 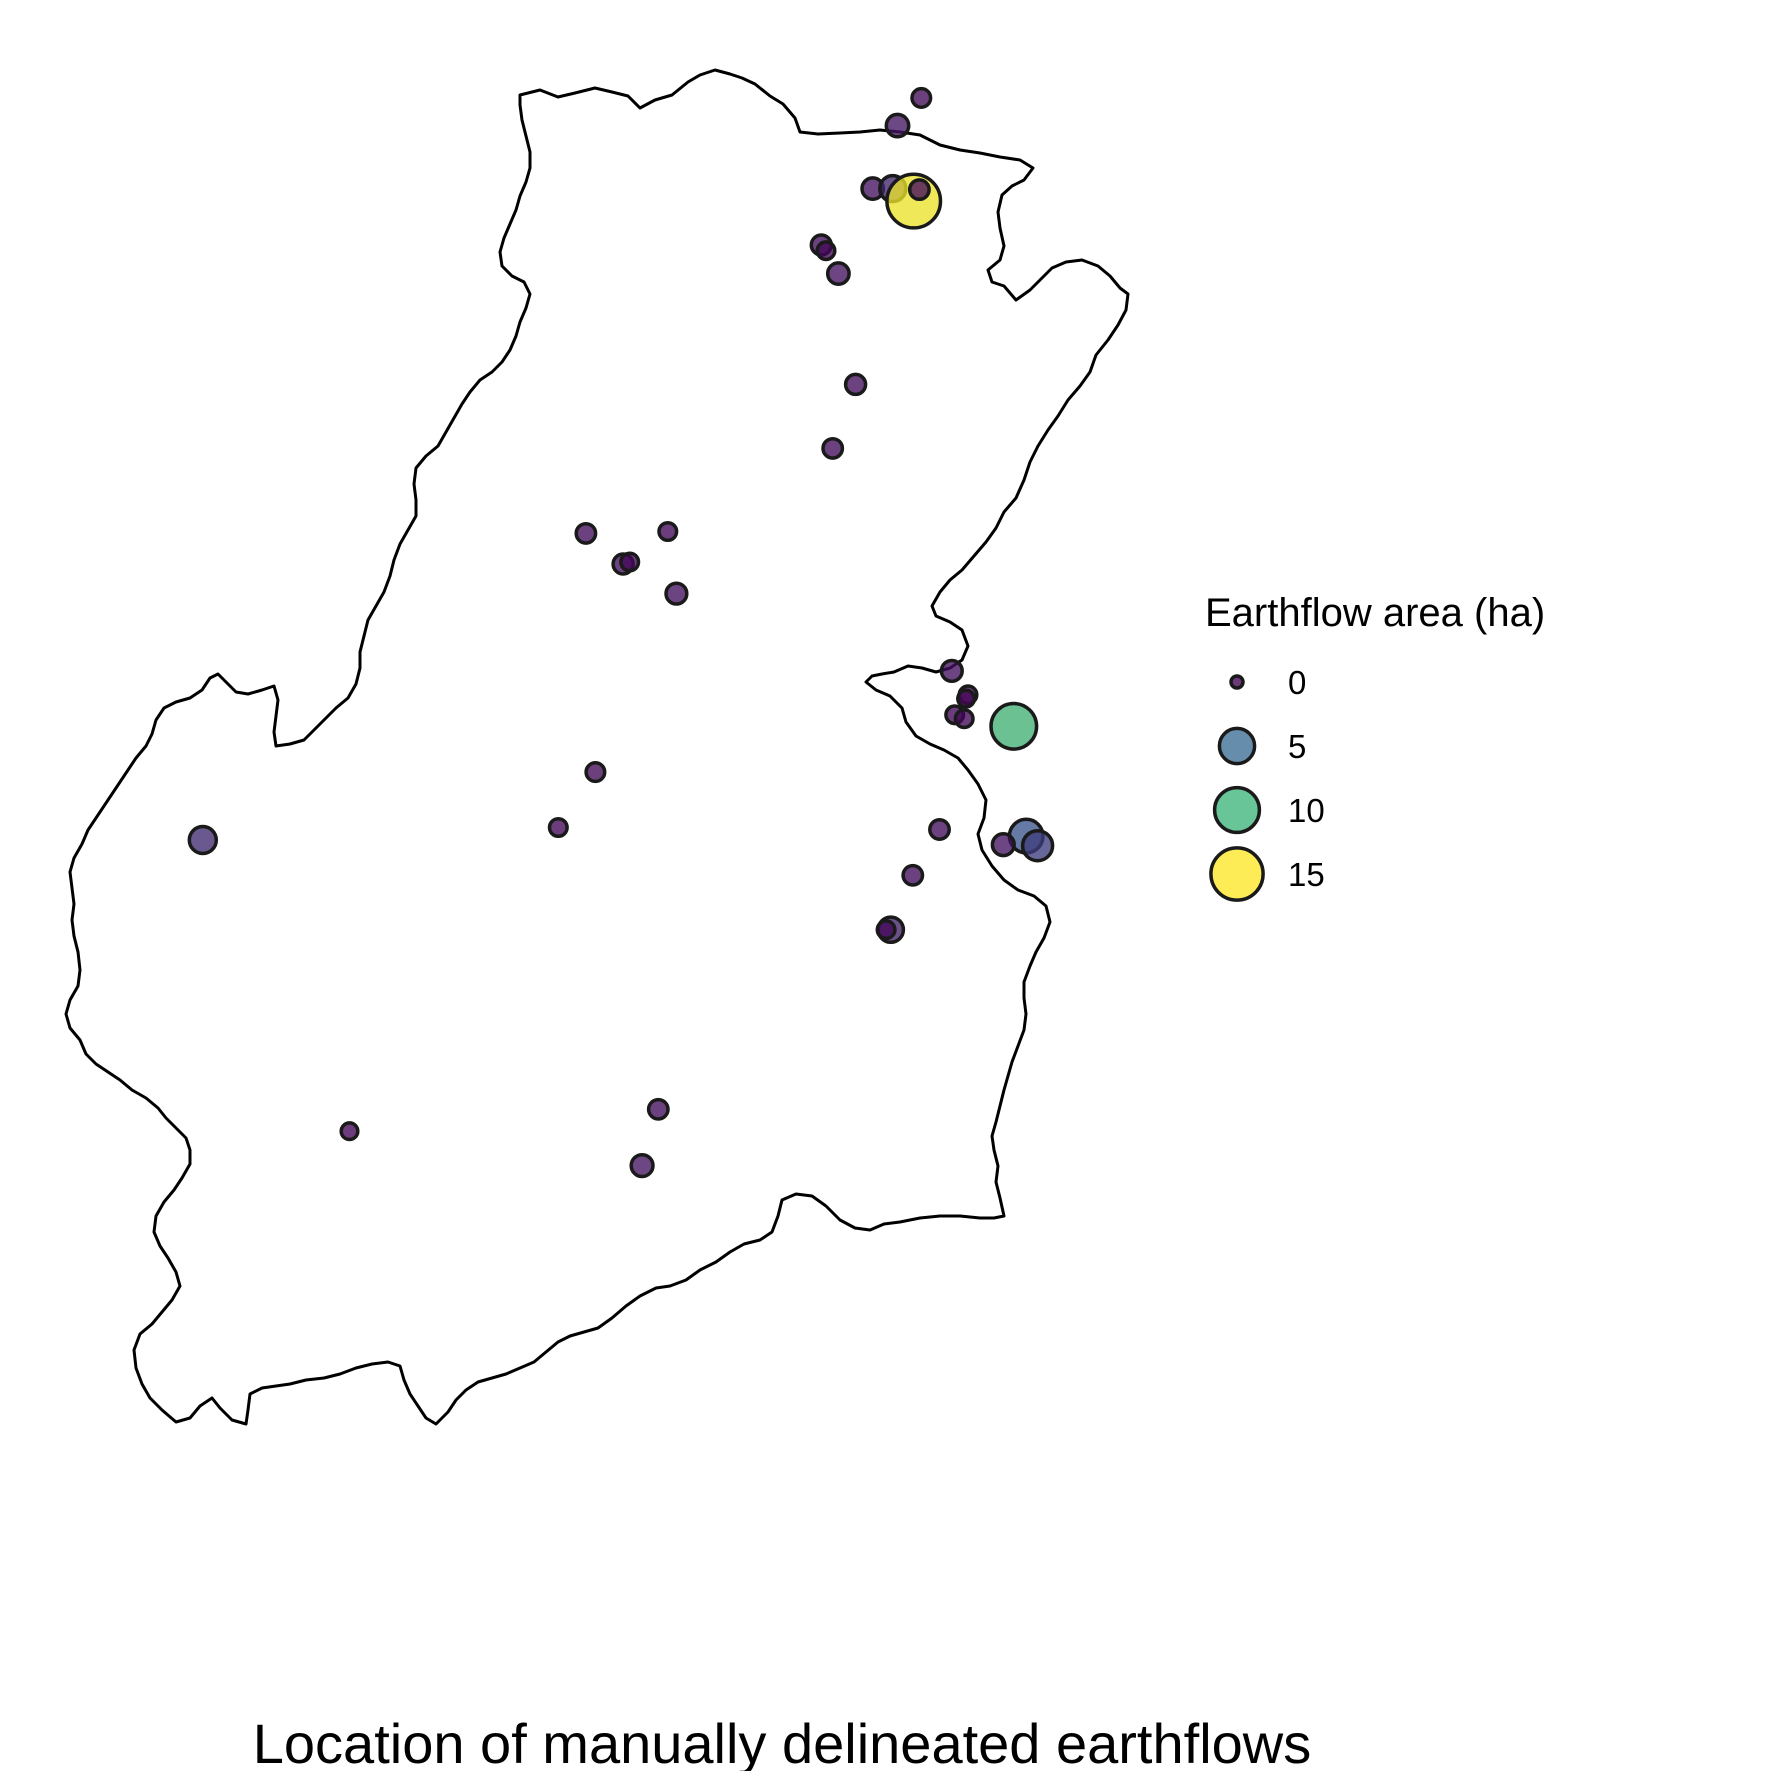 I want to click on legend-keys: 0 5 10 15, so click(x=1267, y=783).